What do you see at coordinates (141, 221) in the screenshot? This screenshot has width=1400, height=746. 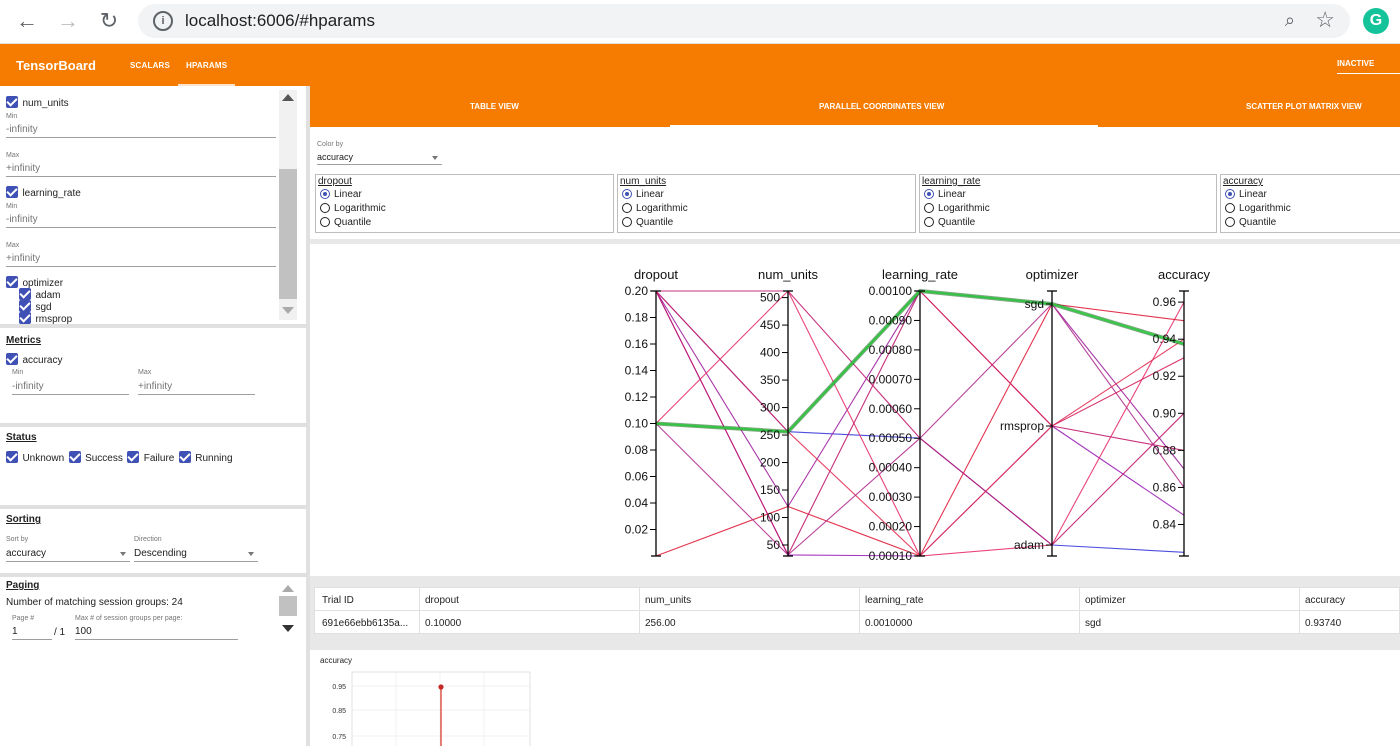 I see `learning-rate-min-field: -infinity` at bounding box center [141, 221].